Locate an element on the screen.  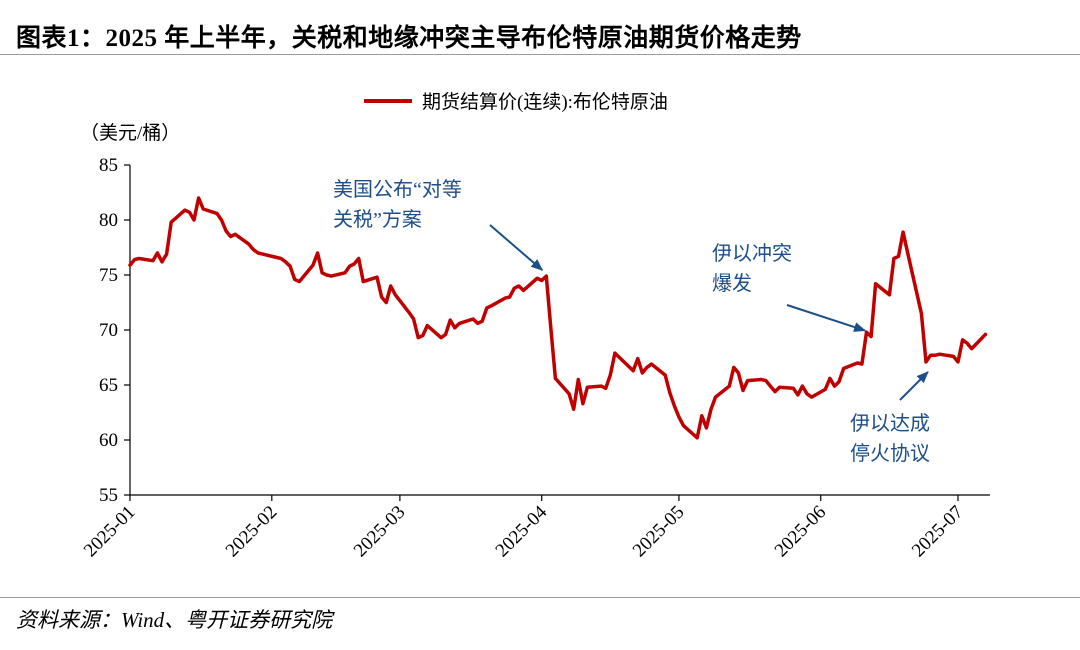
legend: 期货结算价(连续):布伦特原油 is located at coordinates (516, 102).